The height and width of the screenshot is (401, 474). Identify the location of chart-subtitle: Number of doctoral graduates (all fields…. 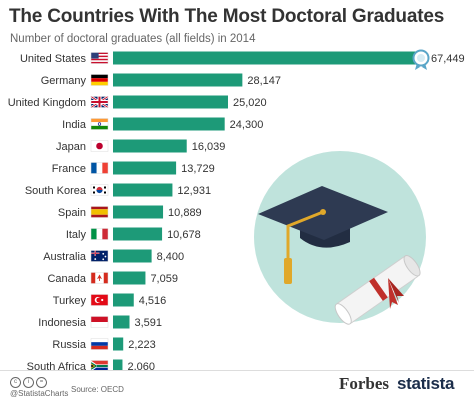
(133, 39).